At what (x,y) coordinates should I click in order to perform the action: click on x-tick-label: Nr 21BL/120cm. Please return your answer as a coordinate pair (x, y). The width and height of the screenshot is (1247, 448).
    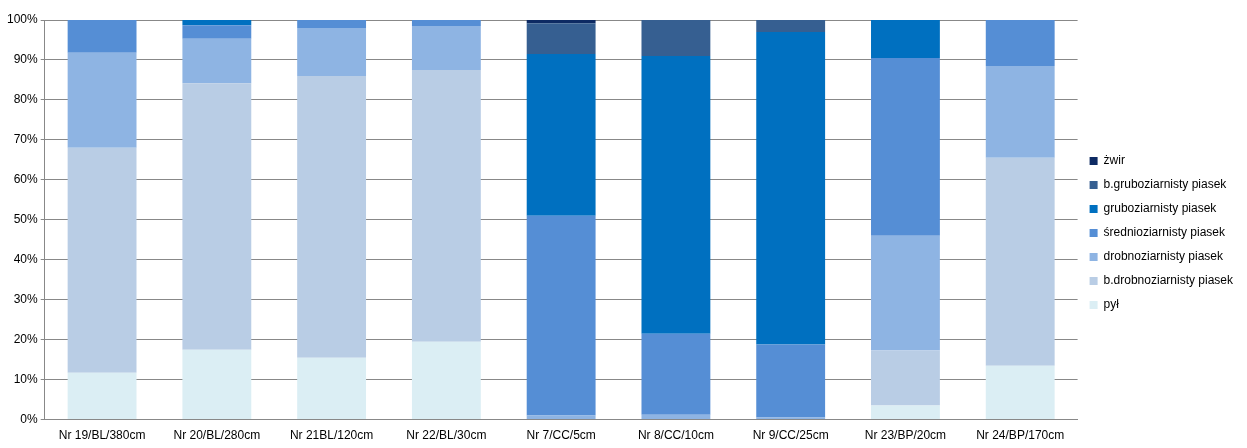
    Looking at the image, I should click on (331, 435).